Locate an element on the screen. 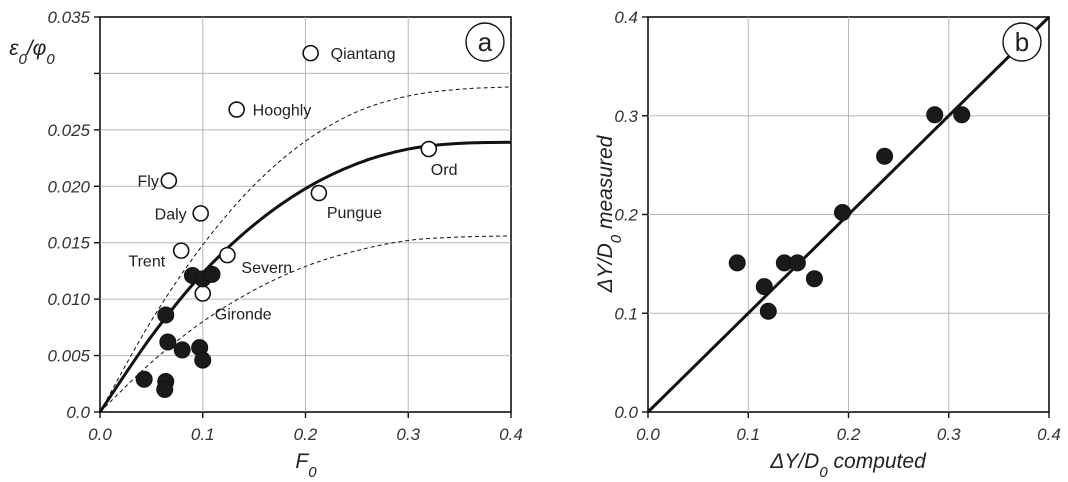  panel-a-letter-circle is located at coordinates (485, 42).